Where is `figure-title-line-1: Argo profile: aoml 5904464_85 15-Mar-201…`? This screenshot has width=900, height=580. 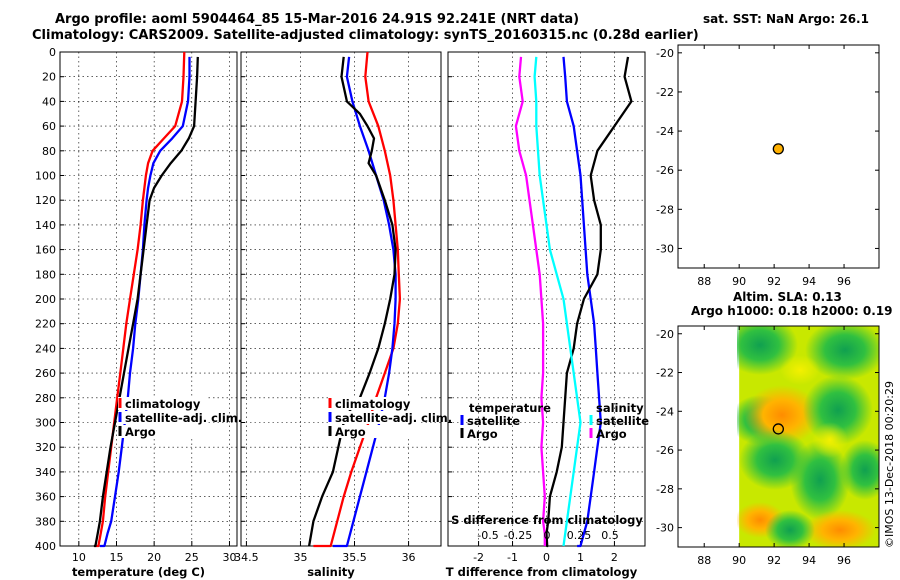 figure-title-line-1: Argo profile: aoml 5904464_85 15-Mar-201… is located at coordinates (317, 19).